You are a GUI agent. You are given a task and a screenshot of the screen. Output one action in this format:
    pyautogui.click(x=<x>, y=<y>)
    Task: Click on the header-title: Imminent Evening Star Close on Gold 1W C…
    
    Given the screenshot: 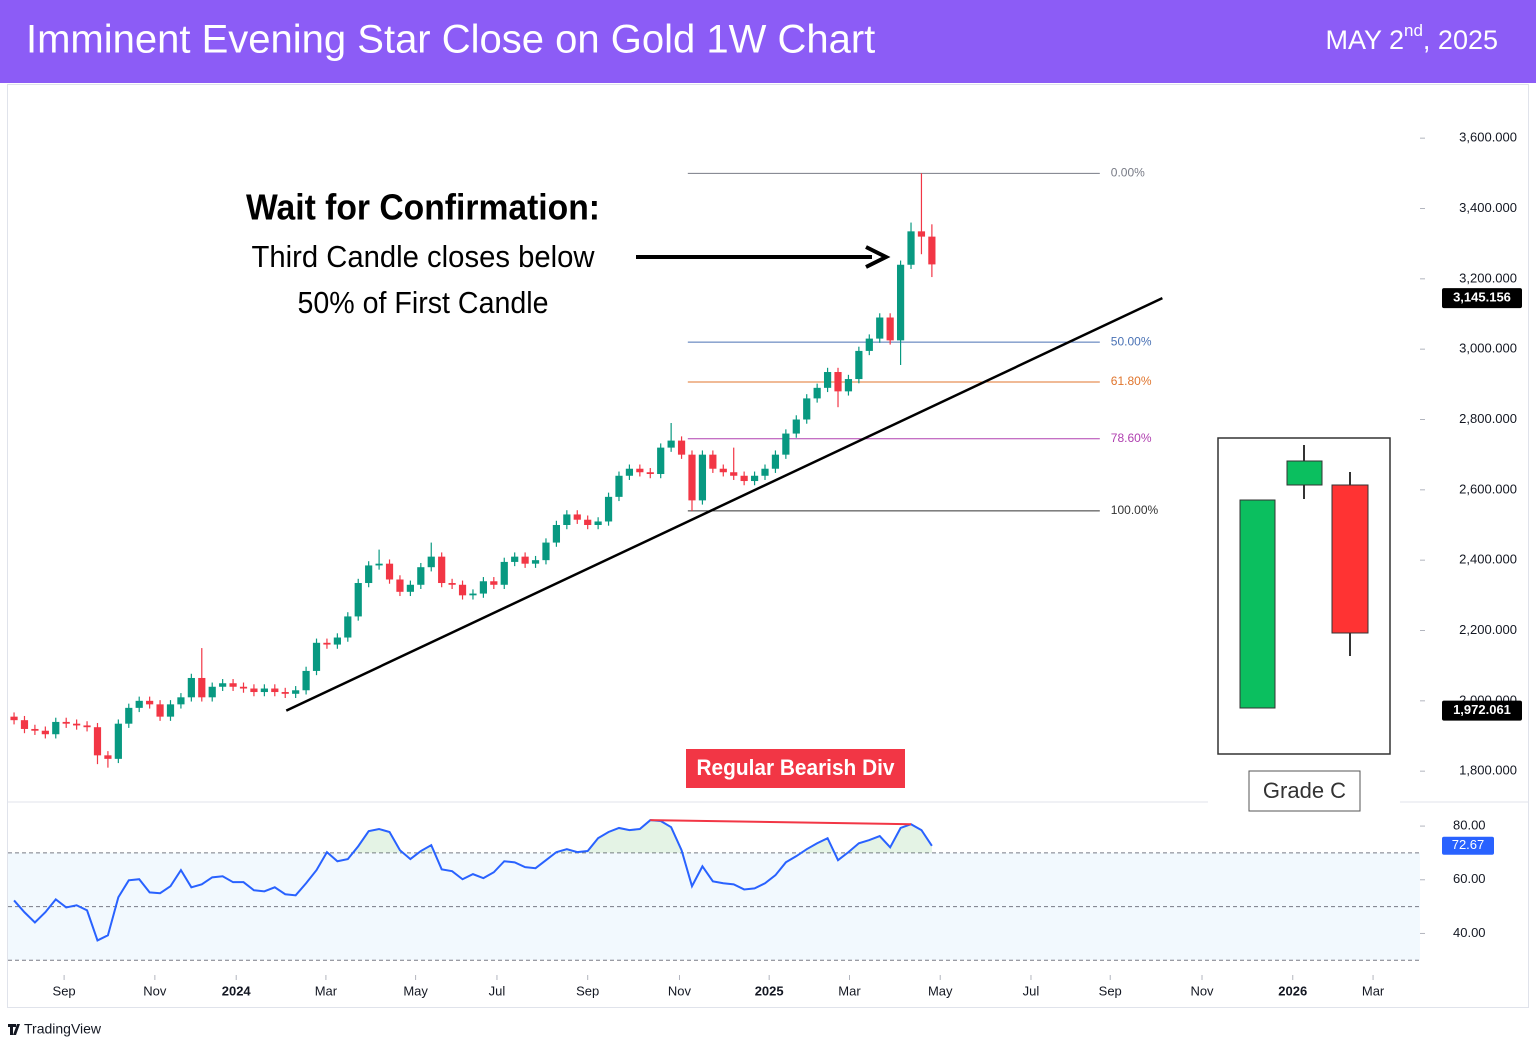 What is the action you would take?
    pyautogui.click(x=450, y=40)
    